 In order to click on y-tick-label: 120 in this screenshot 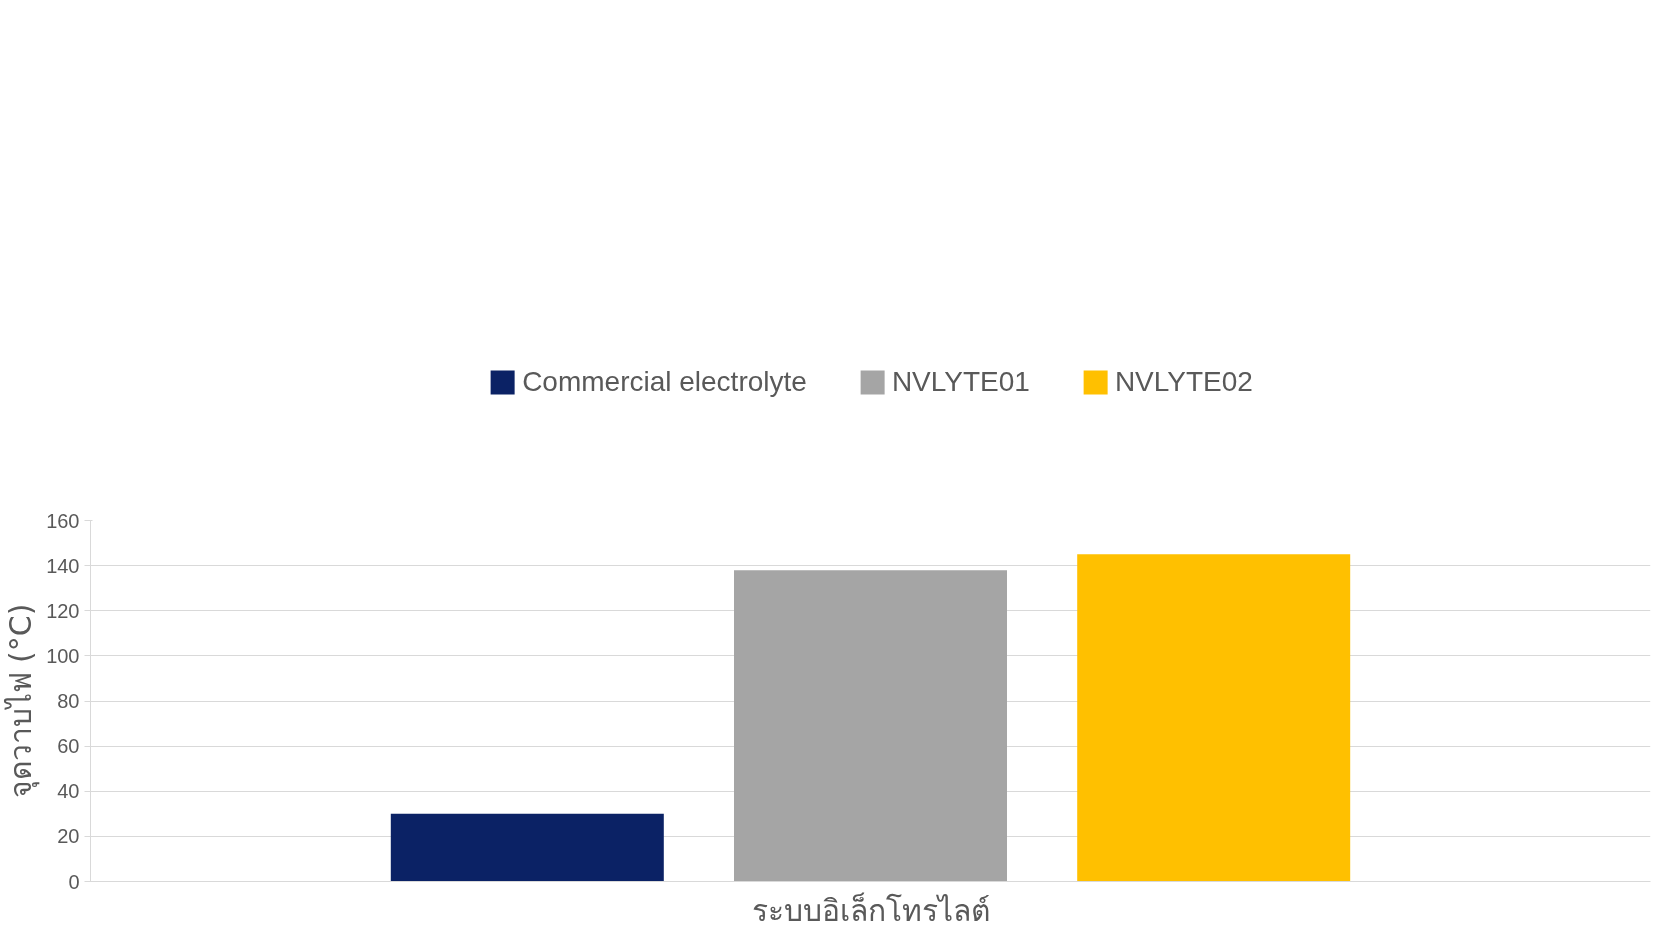, I will do `click(63, 610)`.